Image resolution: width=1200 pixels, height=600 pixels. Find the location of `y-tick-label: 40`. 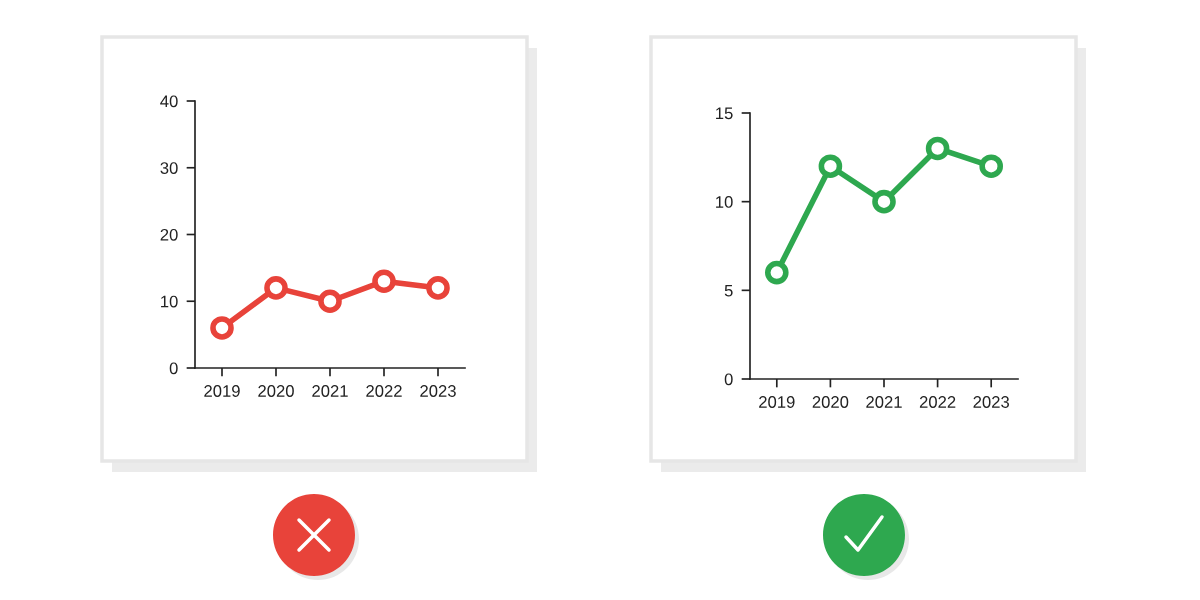

y-tick-label: 40 is located at coordinates (169, 101).